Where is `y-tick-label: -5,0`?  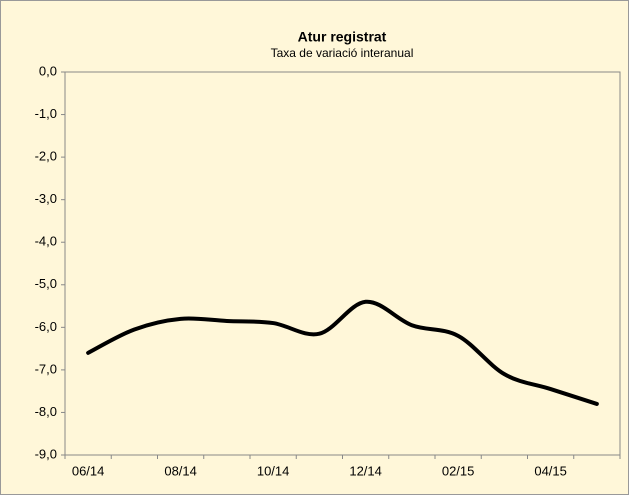 y-tick-label: -5,0 is located at coordinates (46, 283).